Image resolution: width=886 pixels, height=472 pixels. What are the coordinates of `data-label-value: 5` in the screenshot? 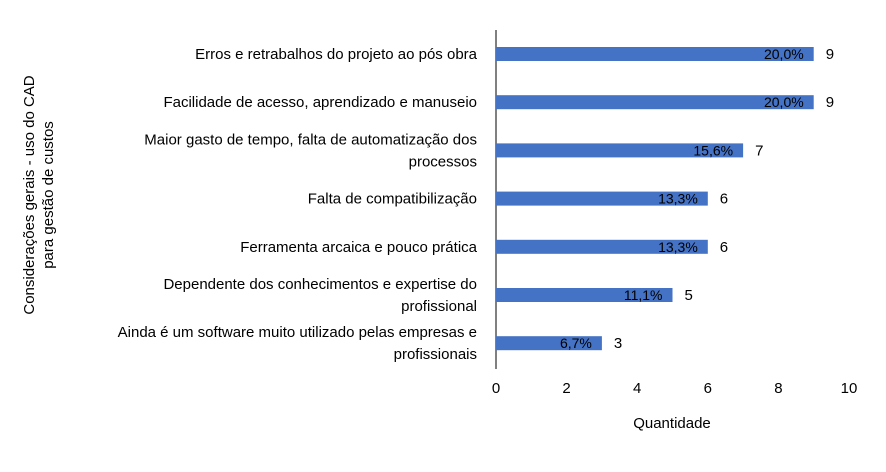 It's located at (689, 295).